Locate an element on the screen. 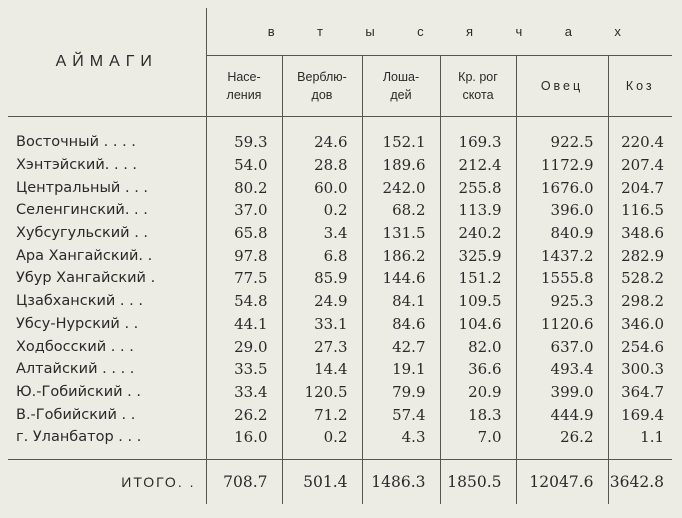 The image size is (682, 518). cell-horses: 4.3 is located at coordinates (401, 437).